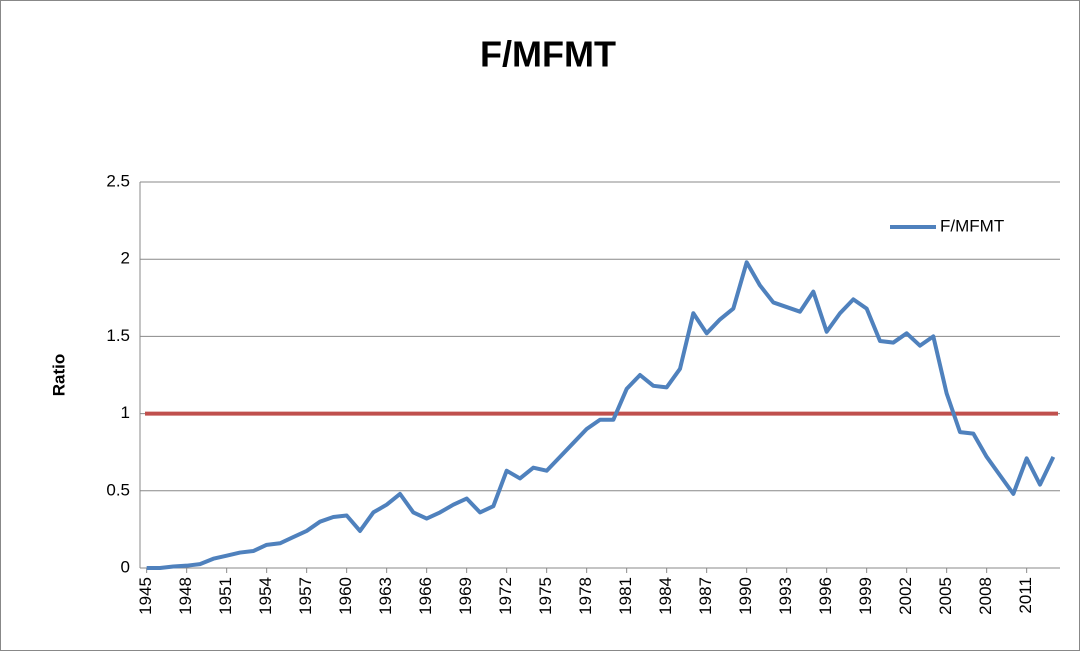 The height and width of the screenshot is (656, 1080). Describe the element at coordinates (625, 596) in the screenshot. I see `x-tick-label: 1981` at that location.